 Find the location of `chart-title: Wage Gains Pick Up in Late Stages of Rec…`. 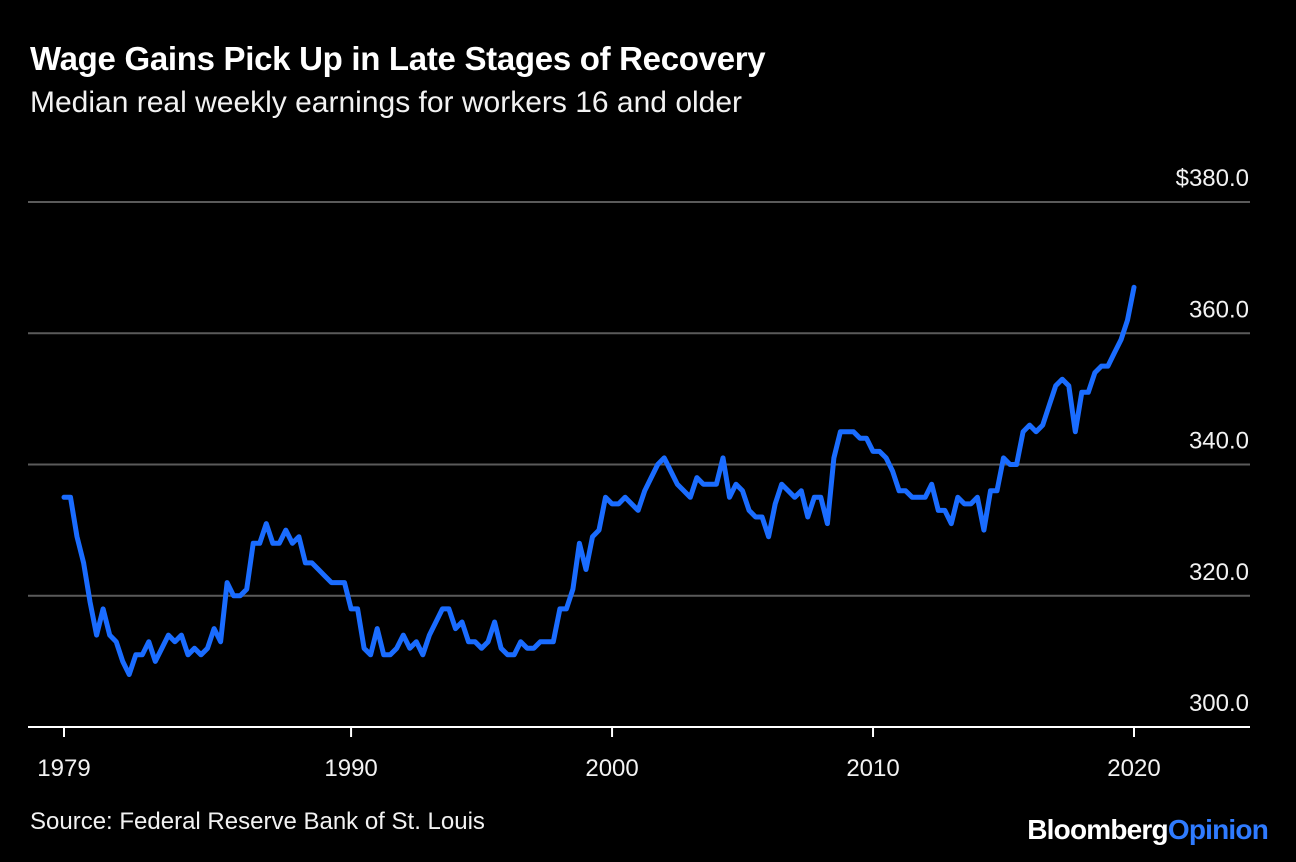

chart-title: Wage Gains Pick Up in Late Stages of Rec… is located at coordinates (398, 58).